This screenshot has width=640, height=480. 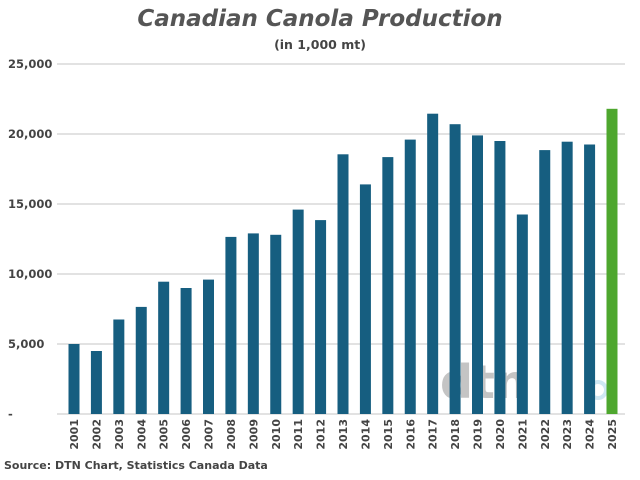 What do you see at coordinates (545, 282) in the screenshot?
I see `bar-2022` at bounding box center [545, 282].